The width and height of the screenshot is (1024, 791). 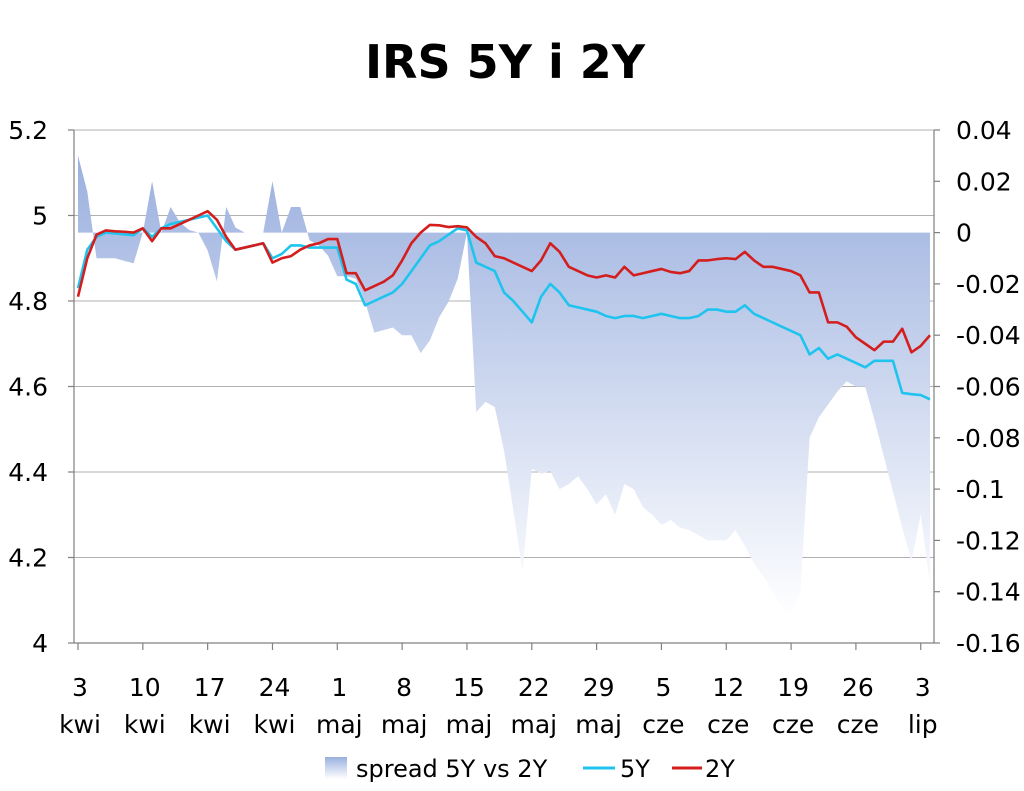 What do you see at coordinates (599, 687) in the screenshot?
I see `x-tick-label-day: 29` at bounding box center [599, 687].